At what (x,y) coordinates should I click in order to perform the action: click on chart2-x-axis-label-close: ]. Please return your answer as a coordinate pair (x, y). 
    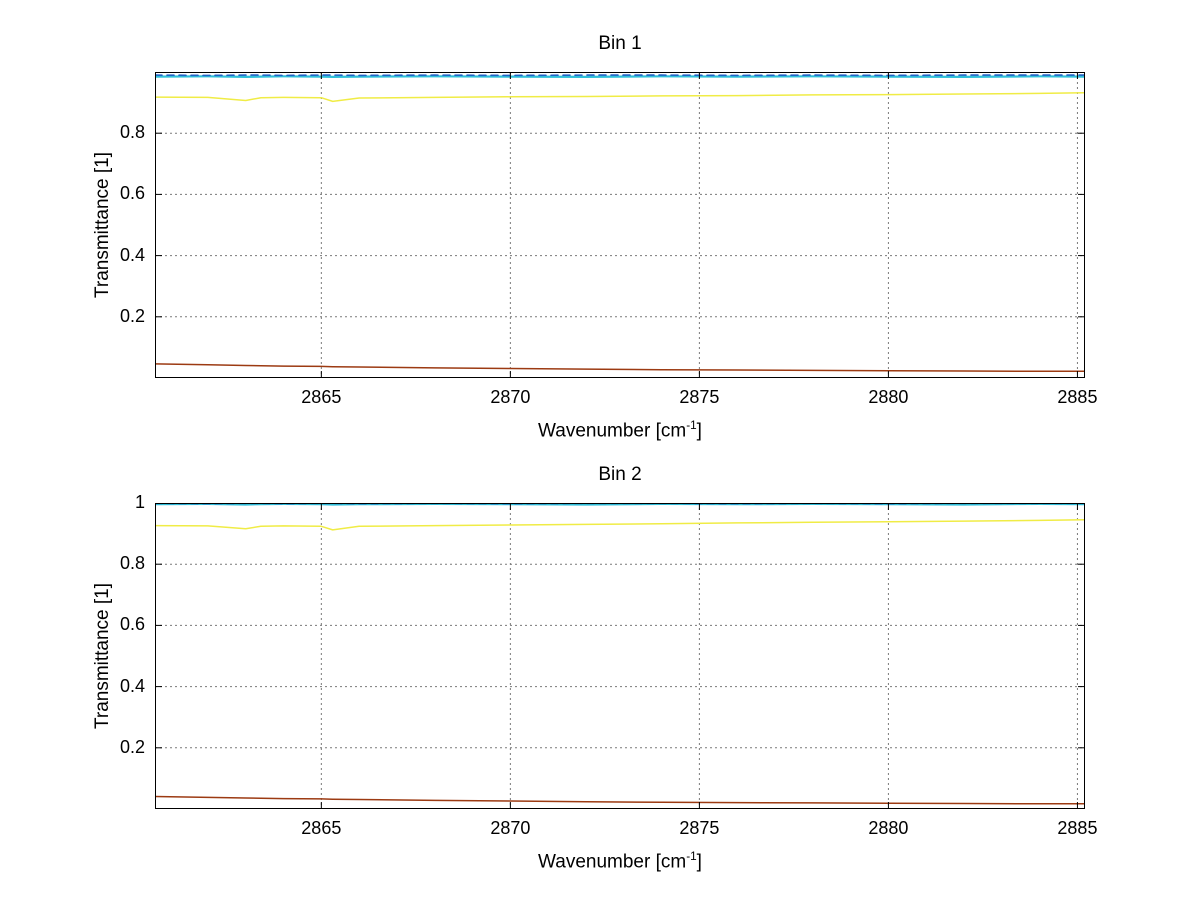
    Looking at the image, I should click on (699, 862).